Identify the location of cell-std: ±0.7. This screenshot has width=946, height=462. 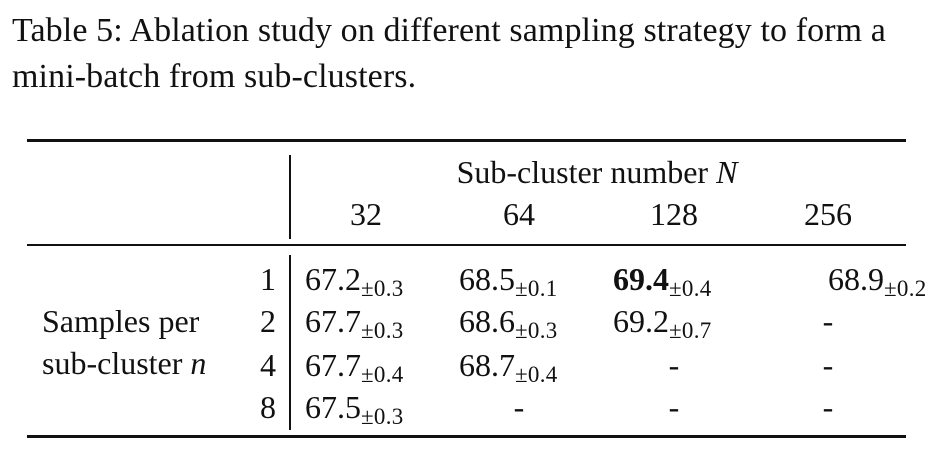
(690, 330).